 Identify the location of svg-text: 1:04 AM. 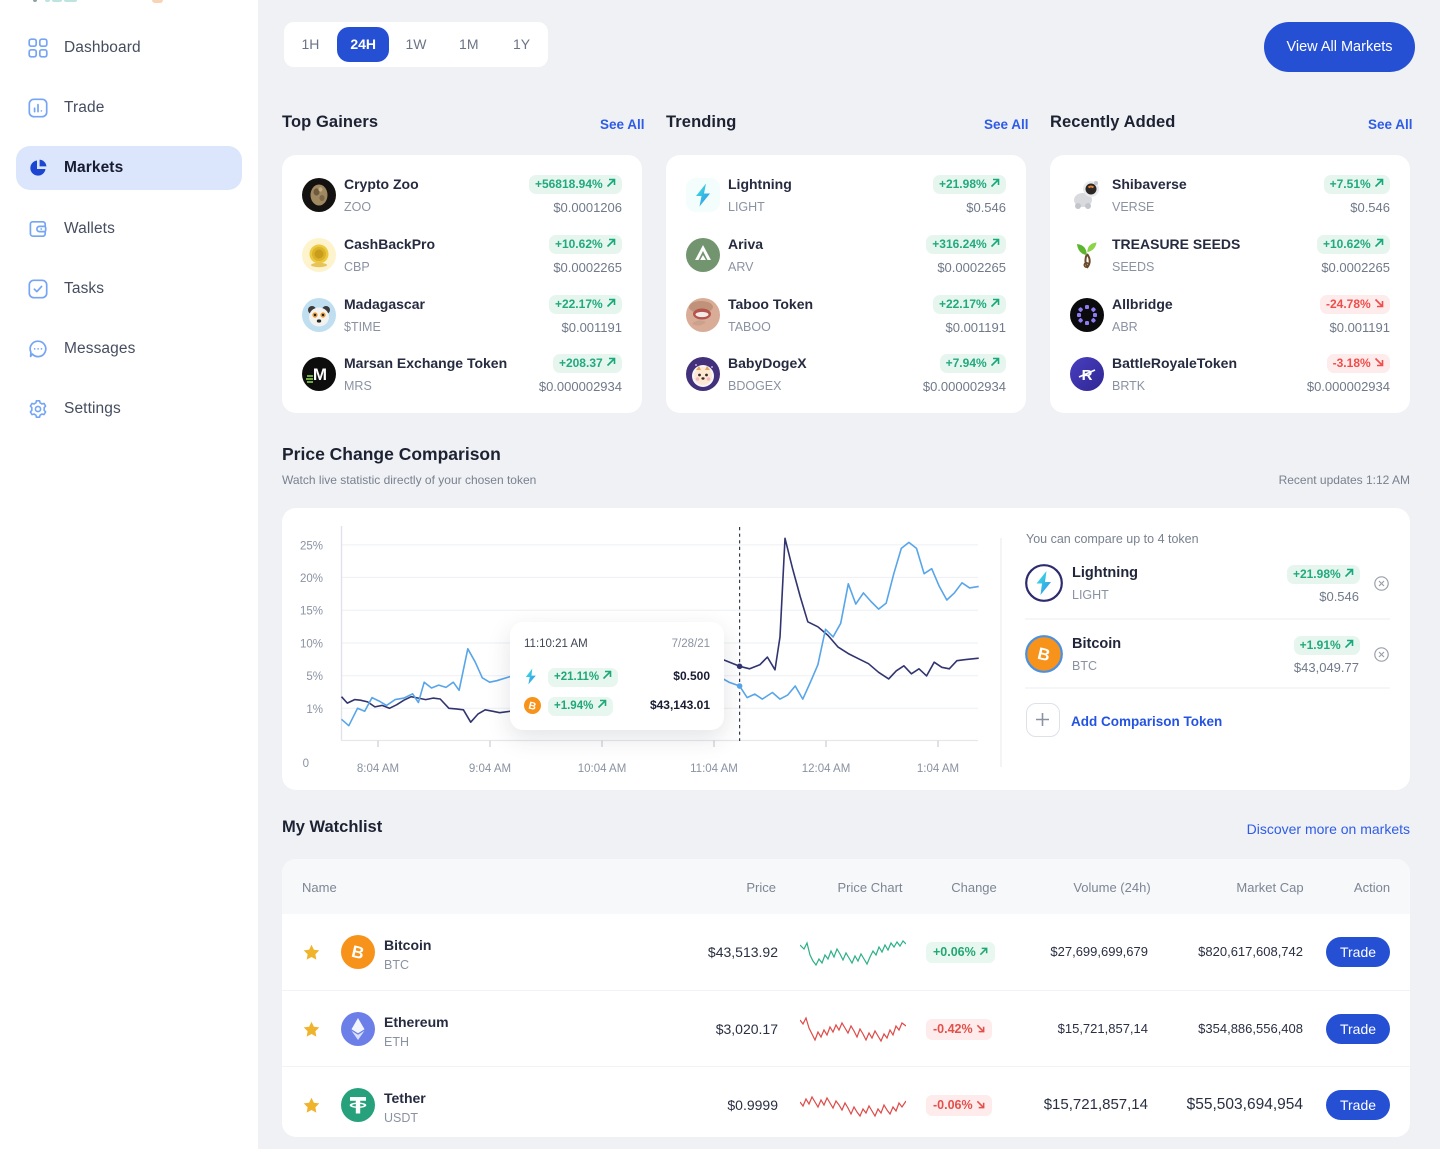
(938, 769).